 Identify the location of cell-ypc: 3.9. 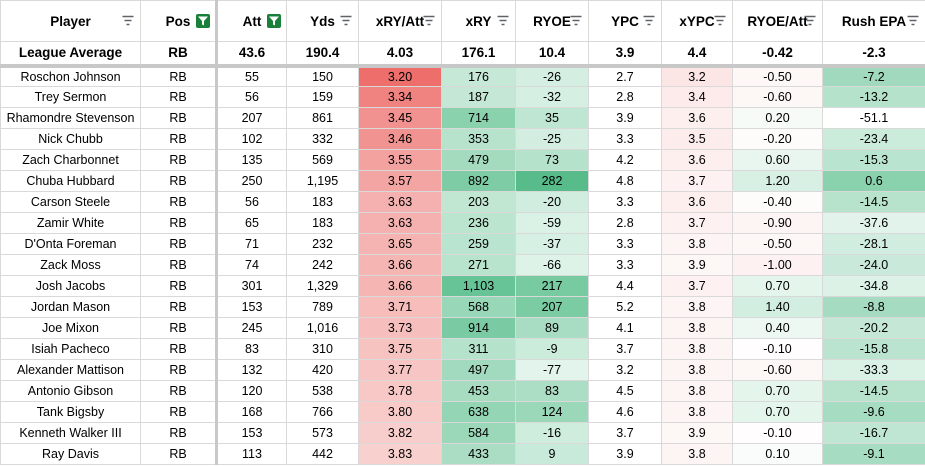
(625, 118).